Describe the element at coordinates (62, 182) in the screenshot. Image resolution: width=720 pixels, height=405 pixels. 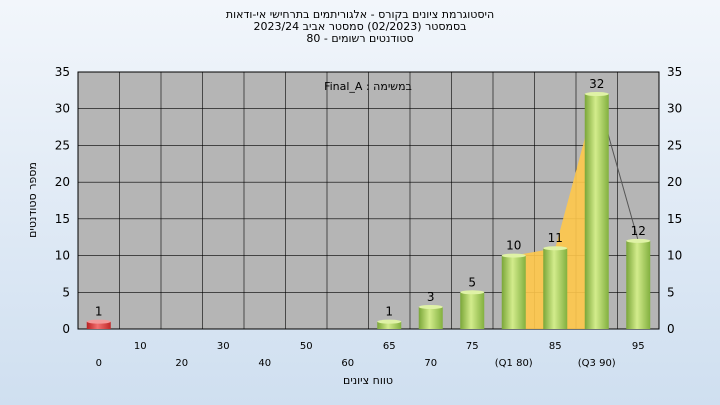
I see `y-tick-left-20: 20` at that location.